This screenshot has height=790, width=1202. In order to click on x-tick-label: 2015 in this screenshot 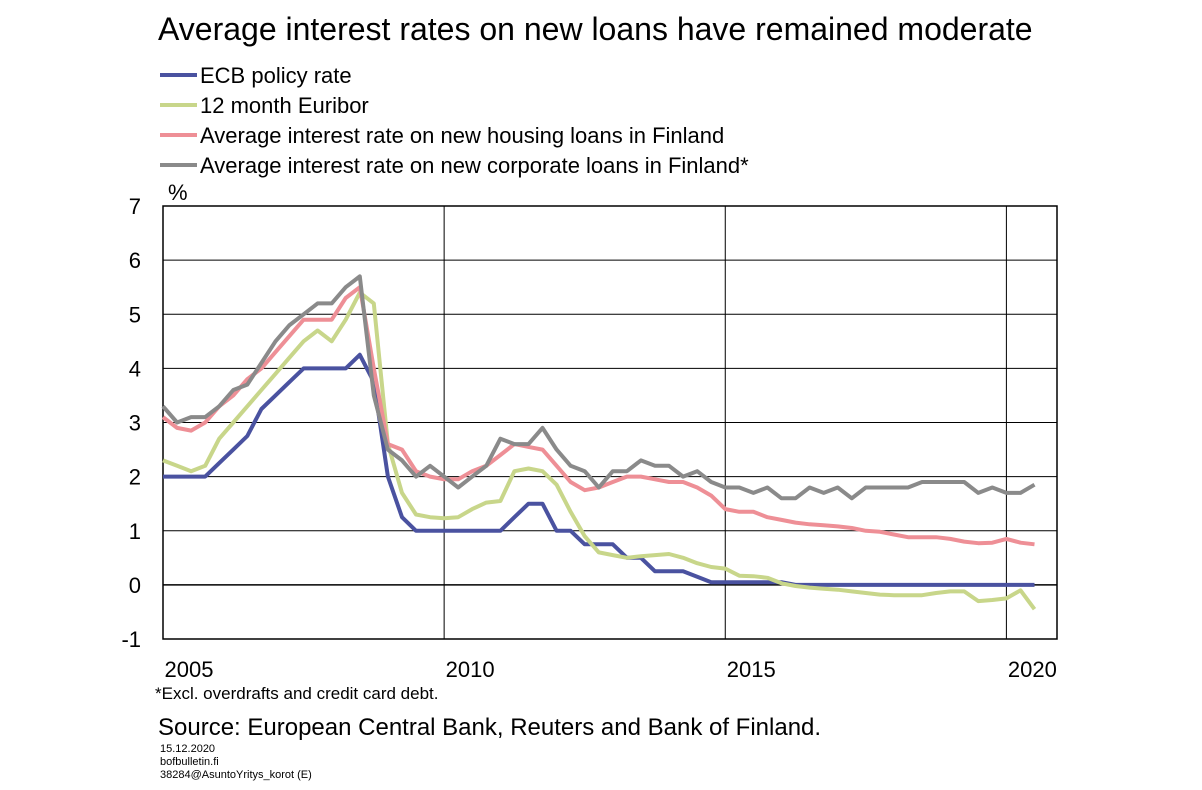, I will do `click(751, 669)`.